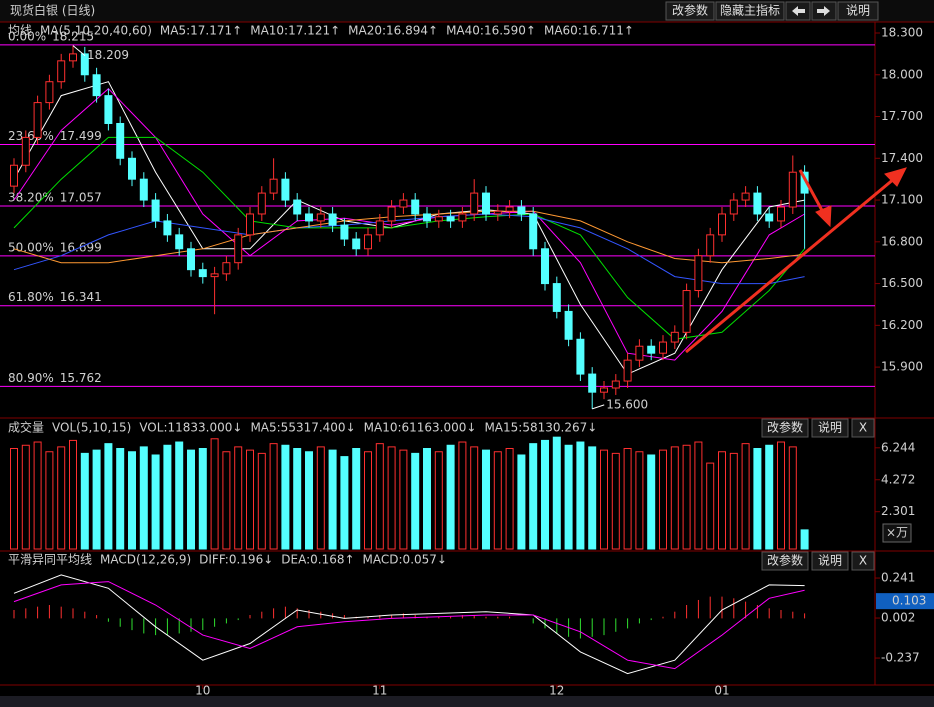 The image size is (934, 707). What do you see at coordinates (556, 691) in the screenshot?
I see `x-tick-label: 12` at bounding box center [556, 691].